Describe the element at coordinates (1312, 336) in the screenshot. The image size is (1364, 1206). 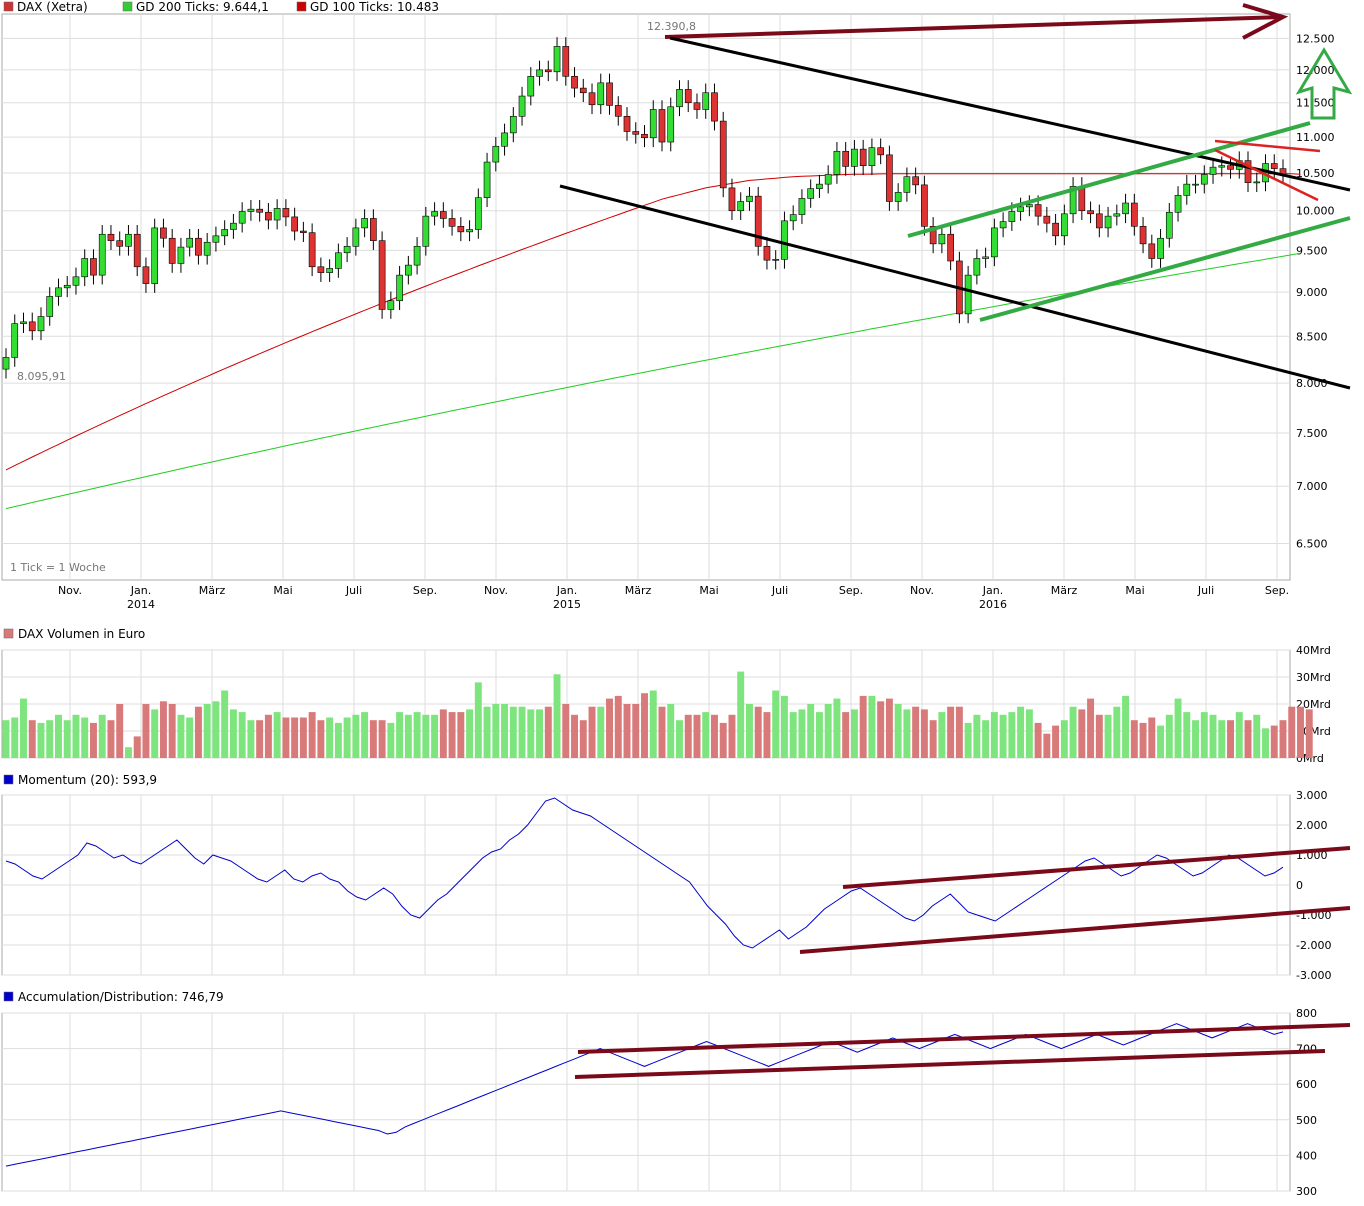
I see `price-y-tick: 8.500` at that location.